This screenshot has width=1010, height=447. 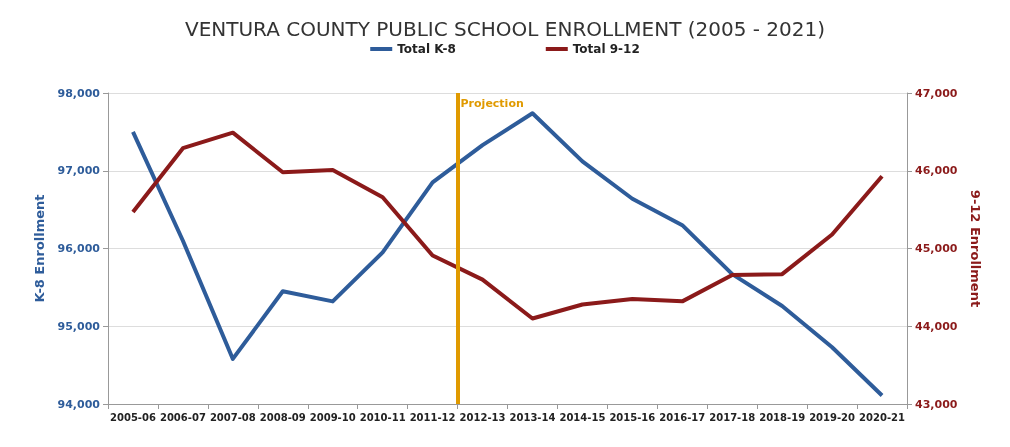 What do you see at coordinates (79, 93) in the screenshot?
I see `y-tick-label: 98,000` at bounding box center [79, 93].